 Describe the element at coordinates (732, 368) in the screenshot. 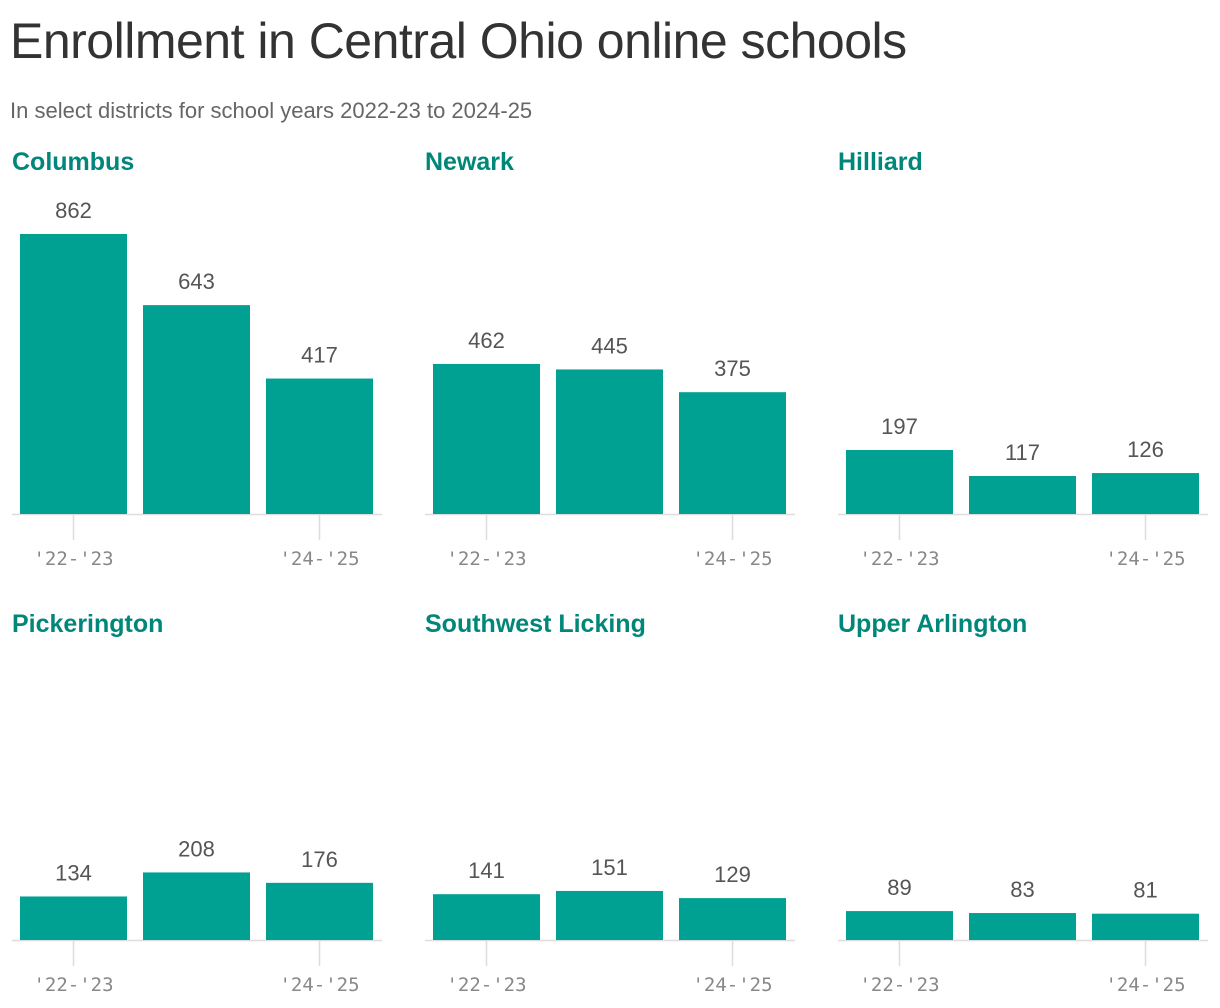

I see `data-label: 375` at that location.